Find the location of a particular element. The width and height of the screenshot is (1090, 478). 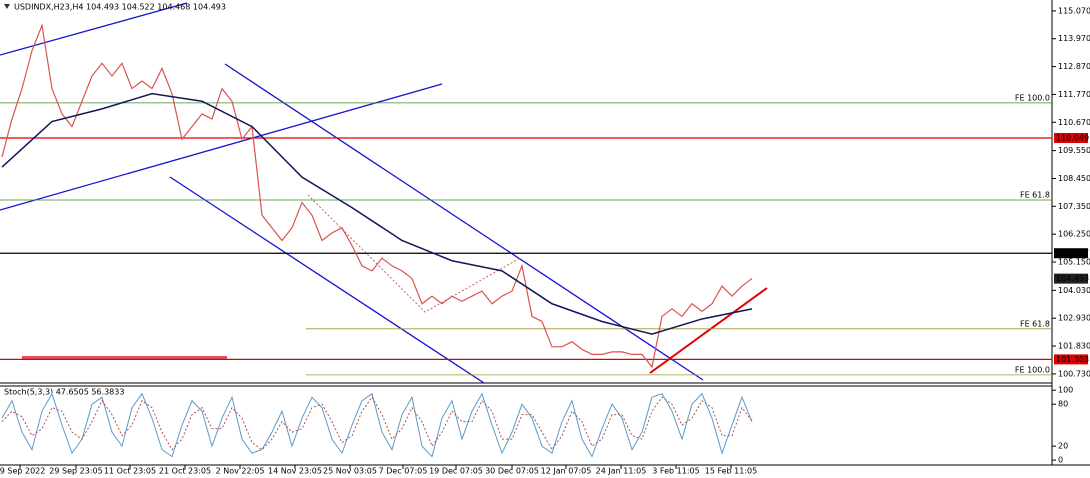

x-tick-label: 12 Jan 07:05 is located at coordinates (566, 471).